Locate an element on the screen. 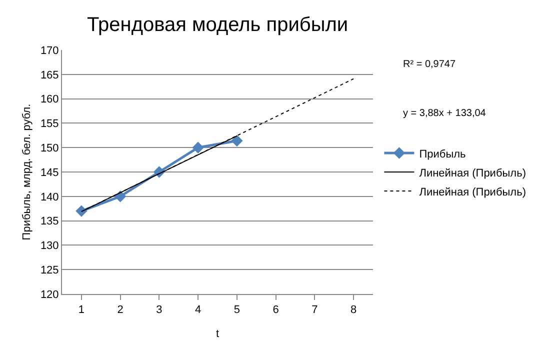 This screenshot has height=344, width=548. text: R² = 0,9747 is located at coordinates (429, 64).